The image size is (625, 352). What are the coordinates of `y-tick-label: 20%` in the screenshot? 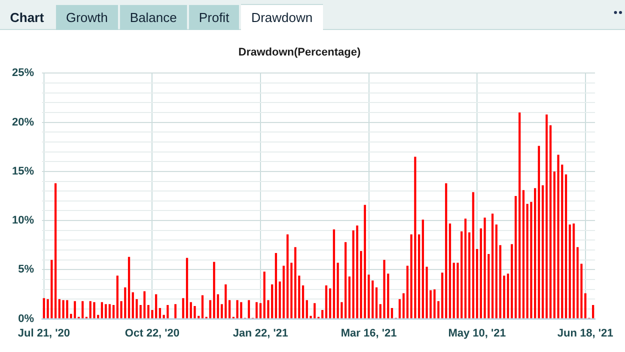 It's located at (23, 122).